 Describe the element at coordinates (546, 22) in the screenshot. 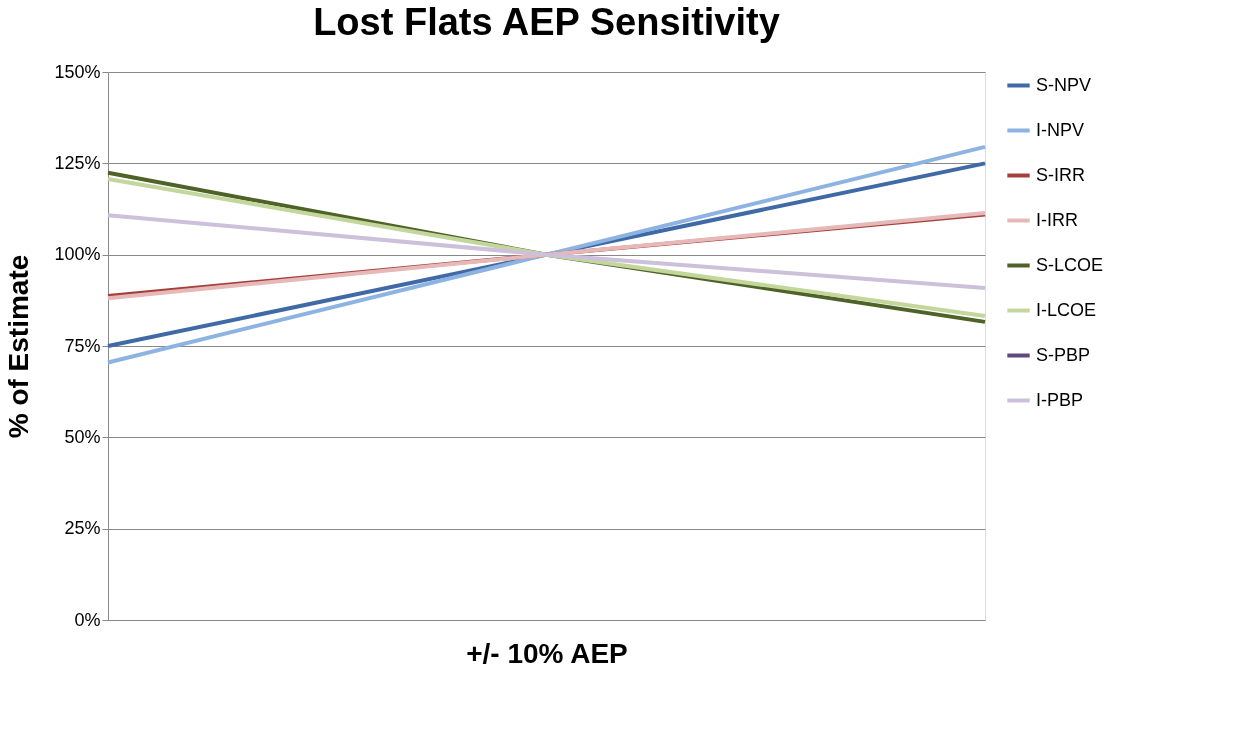

I see `chart-title: Lost Flats AEP Sensitivity` at that location.